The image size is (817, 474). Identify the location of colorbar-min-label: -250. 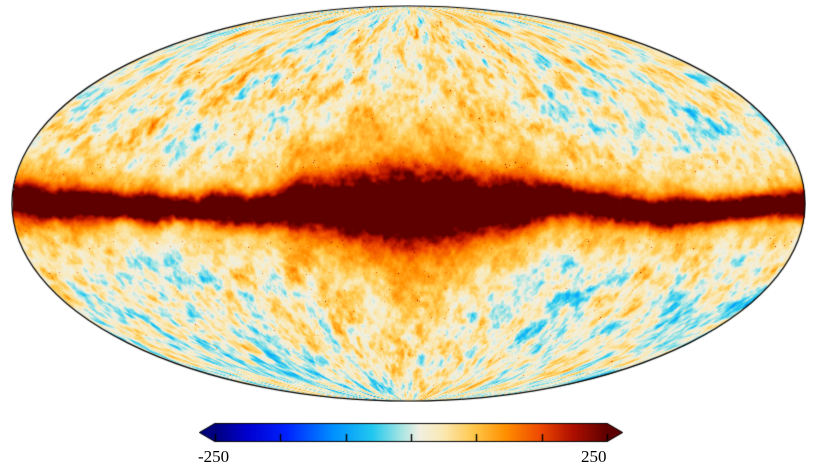
(214, 456).